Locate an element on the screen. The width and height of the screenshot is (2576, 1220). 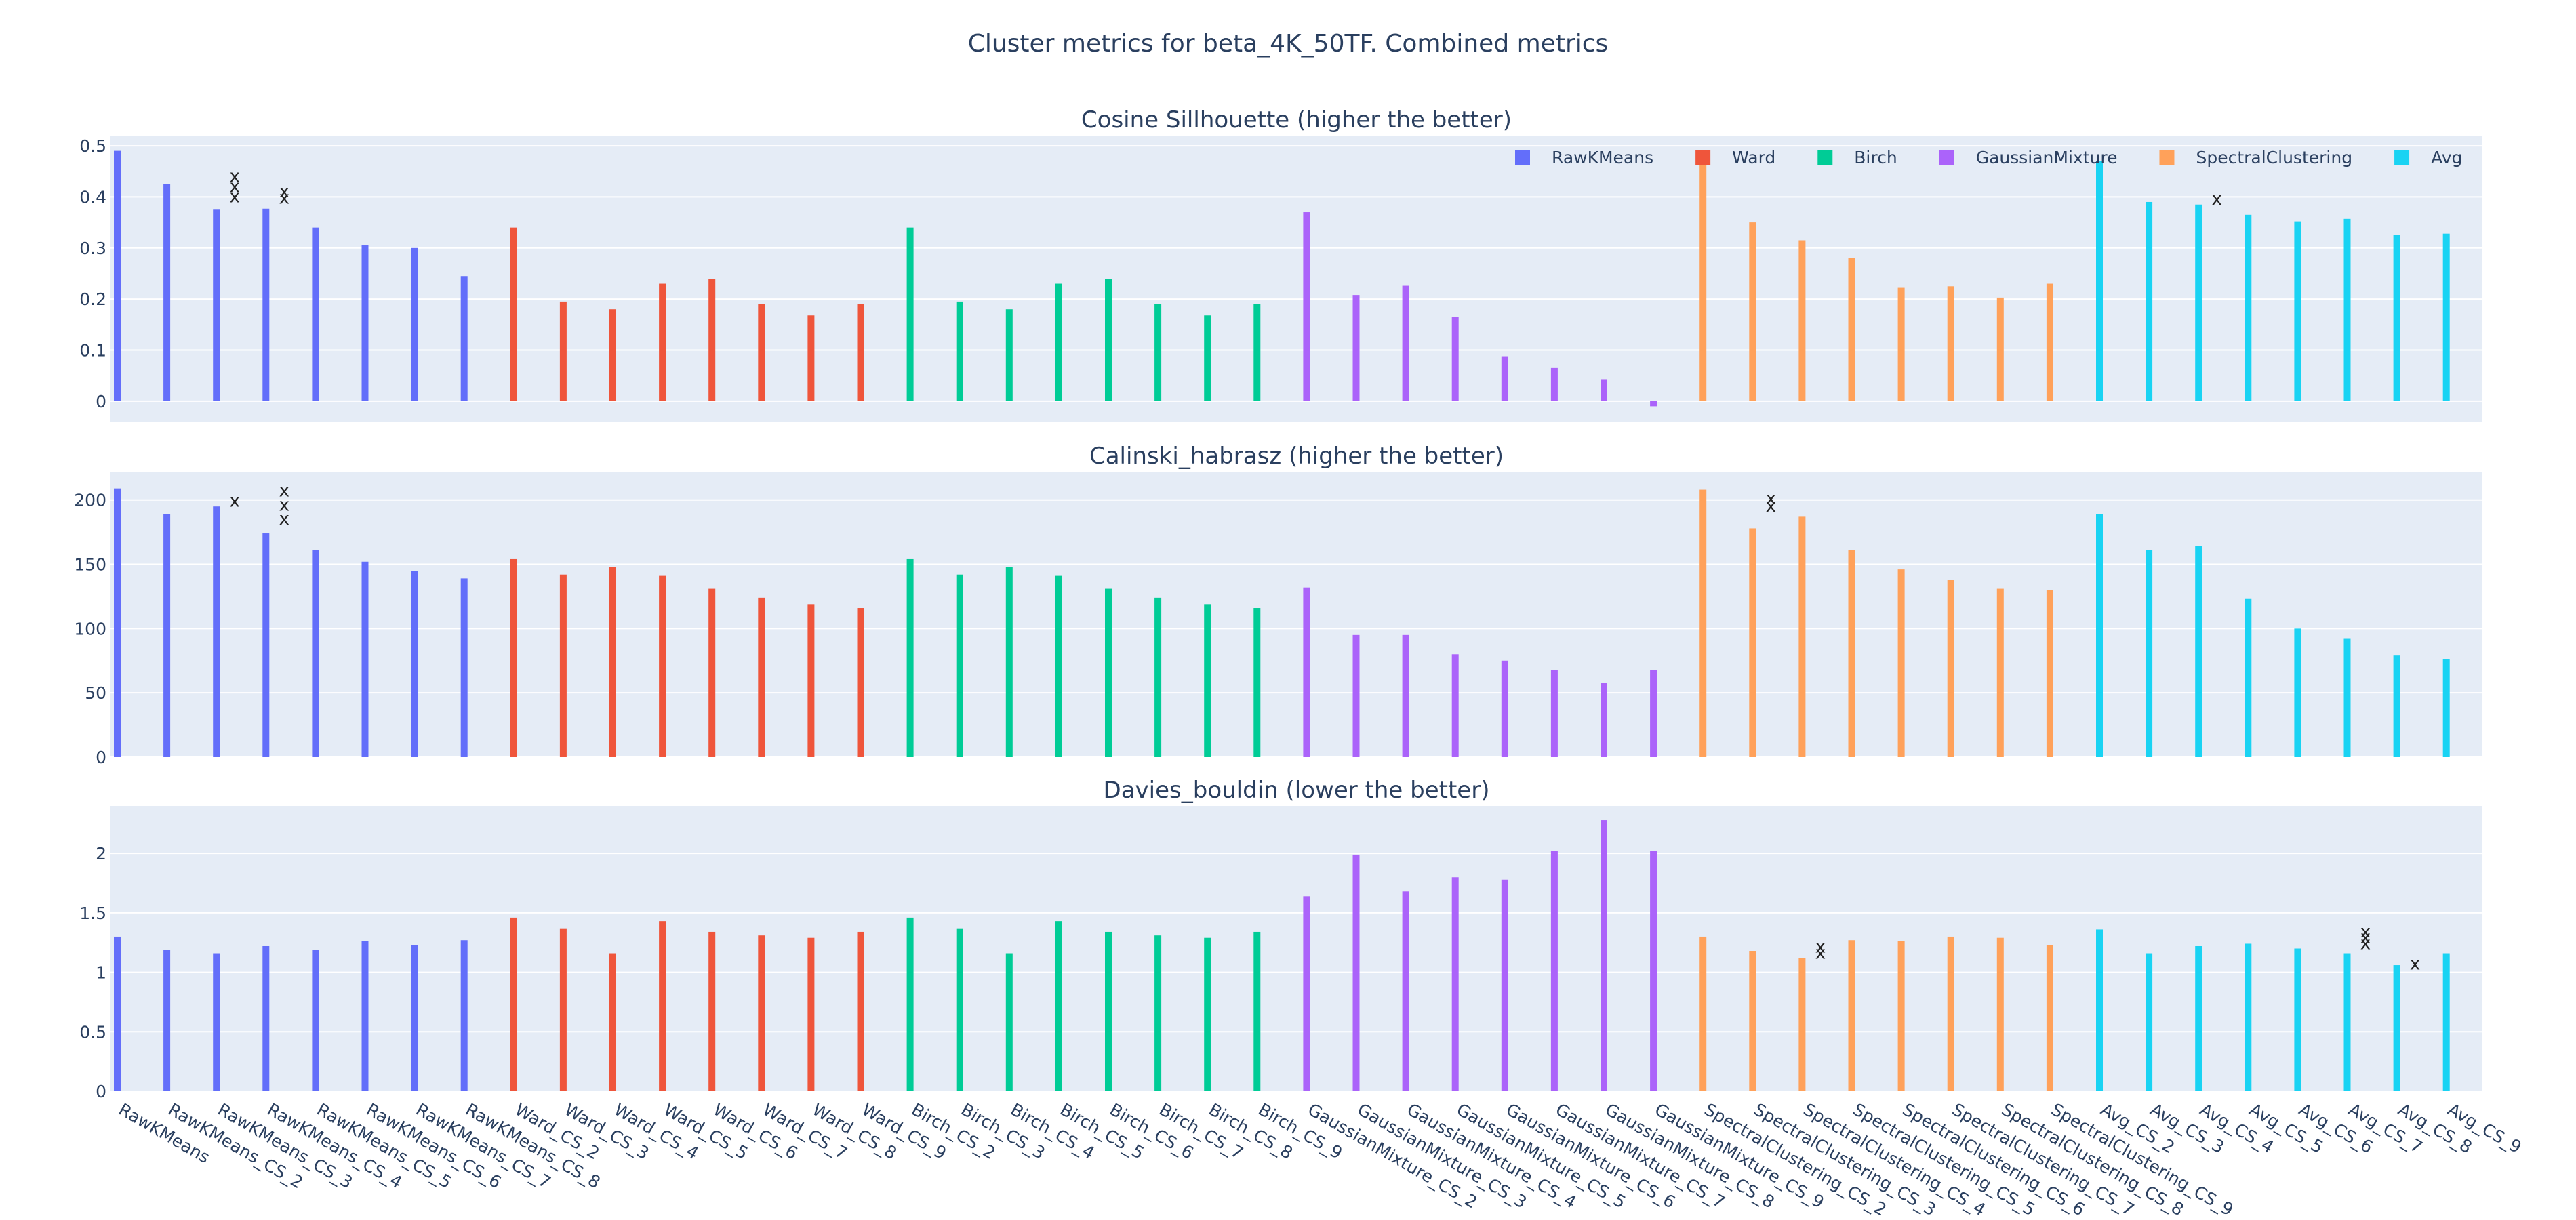
y-tick-label: 0.2 is located at coordinates (92, 299).